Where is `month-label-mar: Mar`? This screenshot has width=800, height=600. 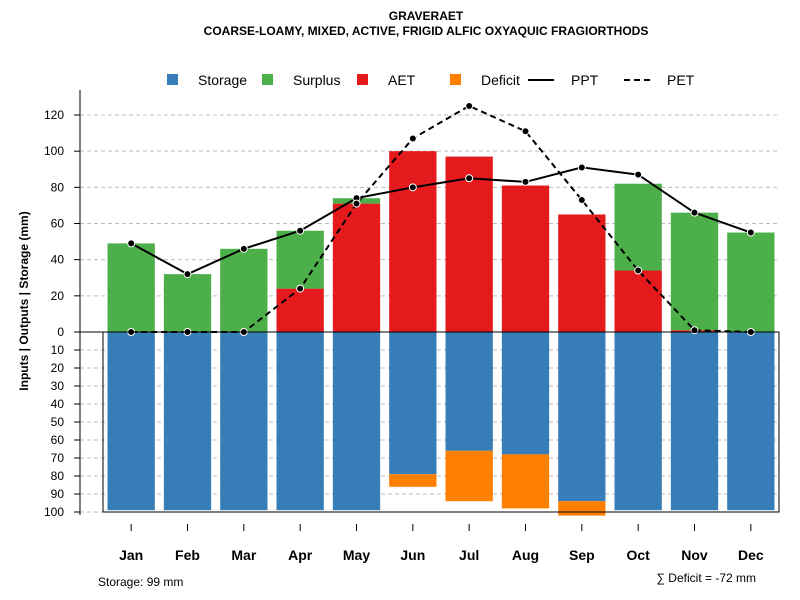 month-label-mar: Mar is located at coordinates (243, 555).